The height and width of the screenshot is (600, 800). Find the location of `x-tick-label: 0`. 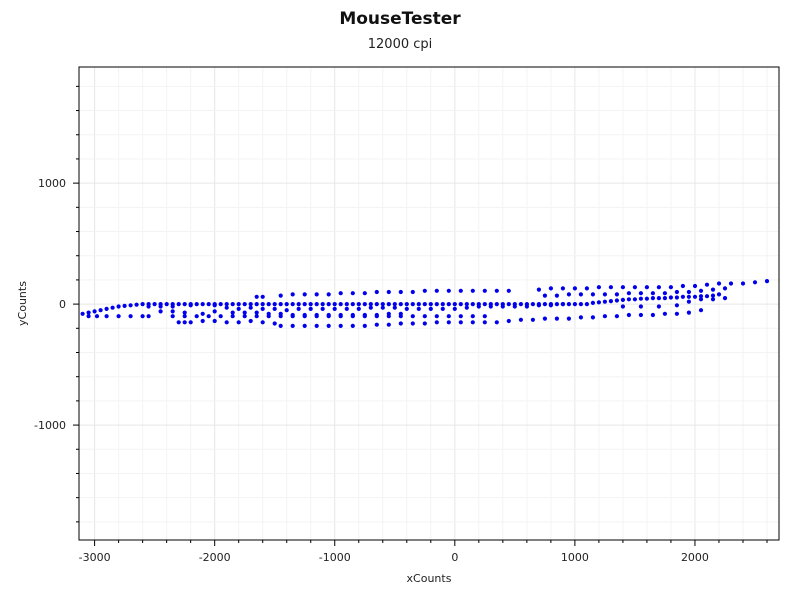

x-tick-label: 0 is located at coordinates (454, 557).